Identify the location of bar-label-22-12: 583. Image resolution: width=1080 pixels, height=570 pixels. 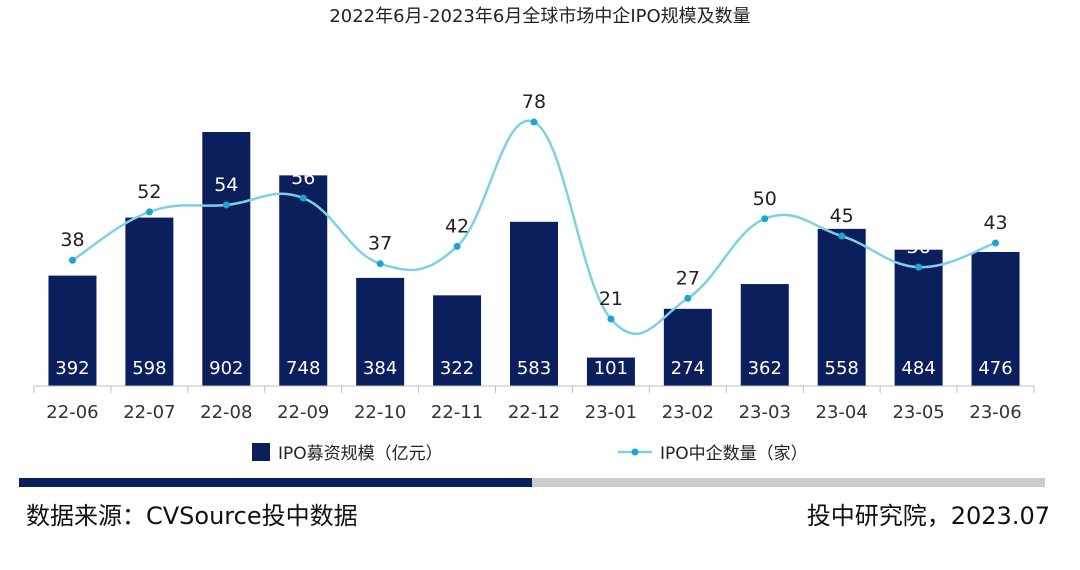
(534, 368).